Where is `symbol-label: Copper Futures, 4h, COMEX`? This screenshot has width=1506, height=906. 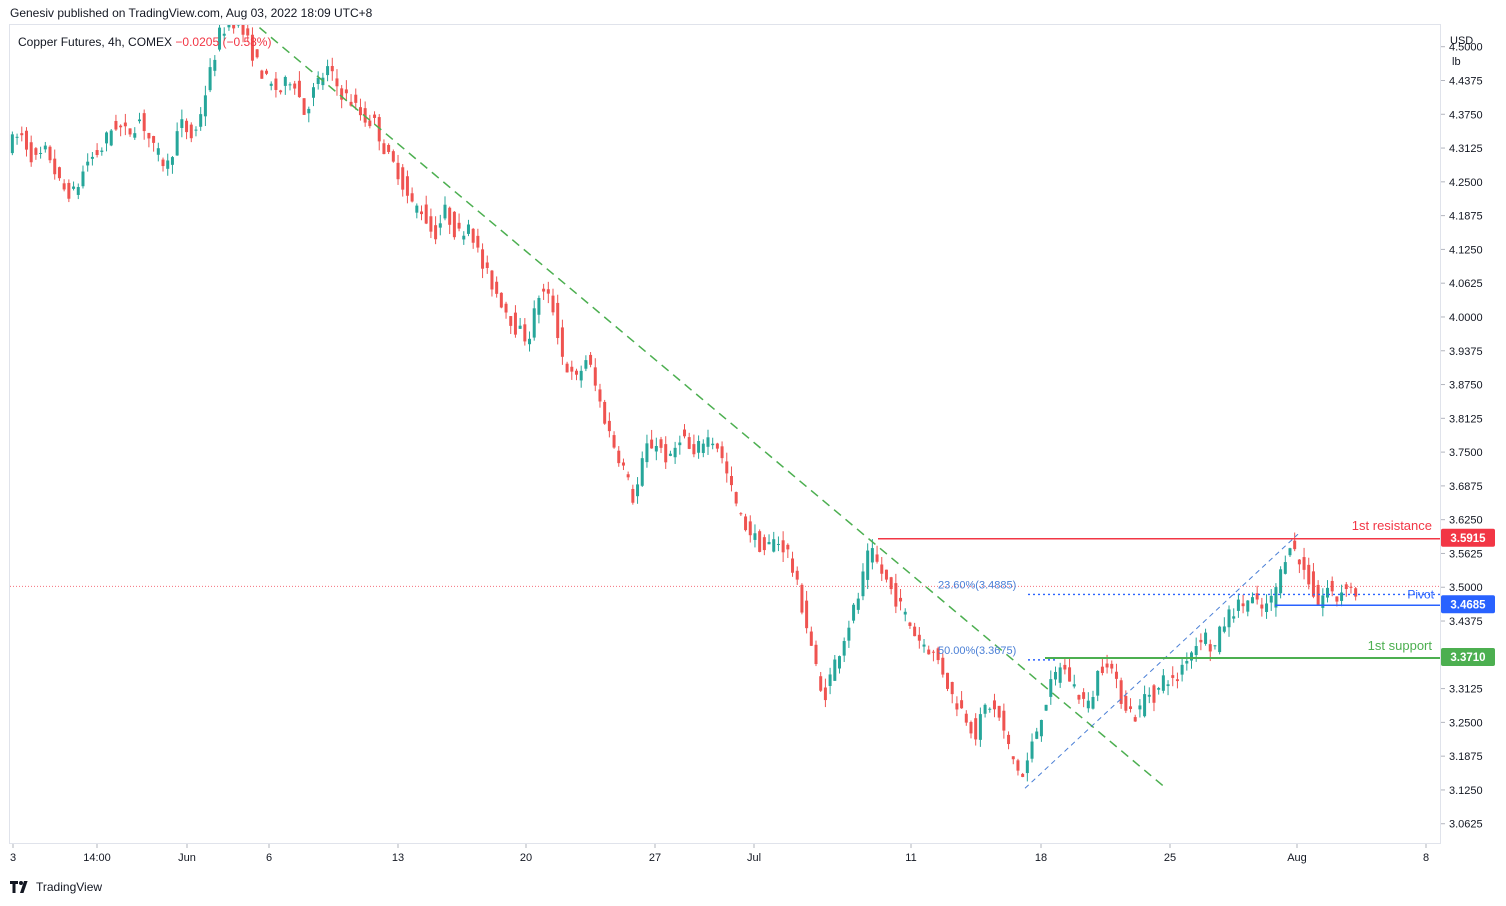
symbol-label: Copper Futures, 4h, COMEX is located at coordinates (95, 42).